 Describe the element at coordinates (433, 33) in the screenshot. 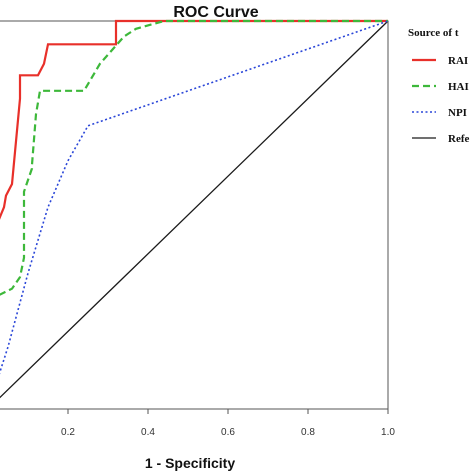

I see `legend-title: Source of t` at that location.